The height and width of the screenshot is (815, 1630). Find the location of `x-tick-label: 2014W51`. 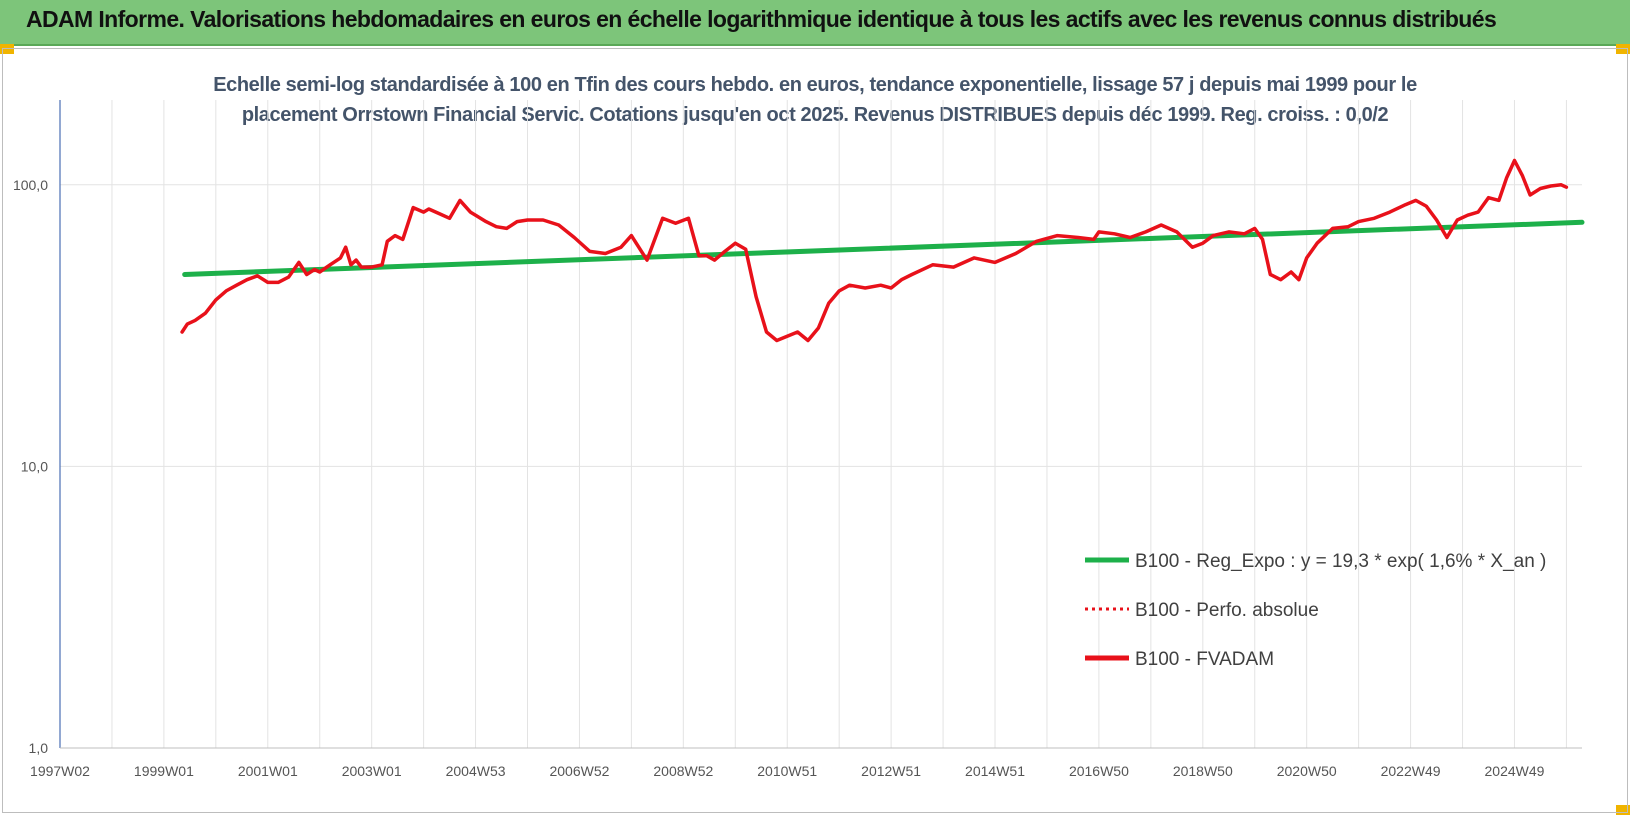

x-tick-label: 2014W51 is located at coordinates (995, 771).